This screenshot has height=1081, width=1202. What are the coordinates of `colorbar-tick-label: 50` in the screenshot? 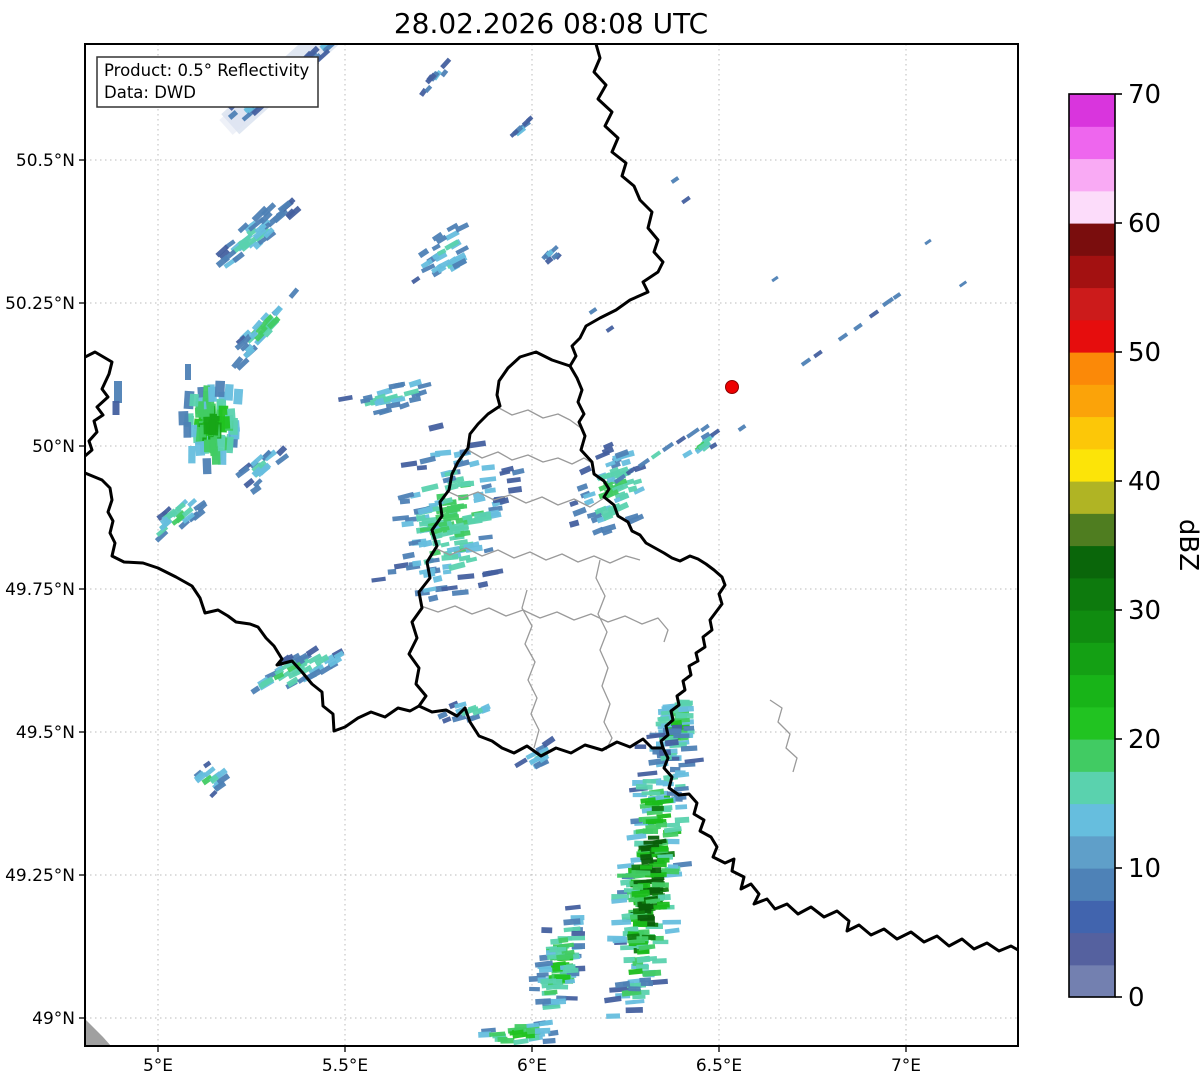 It's located at (1144, 353).